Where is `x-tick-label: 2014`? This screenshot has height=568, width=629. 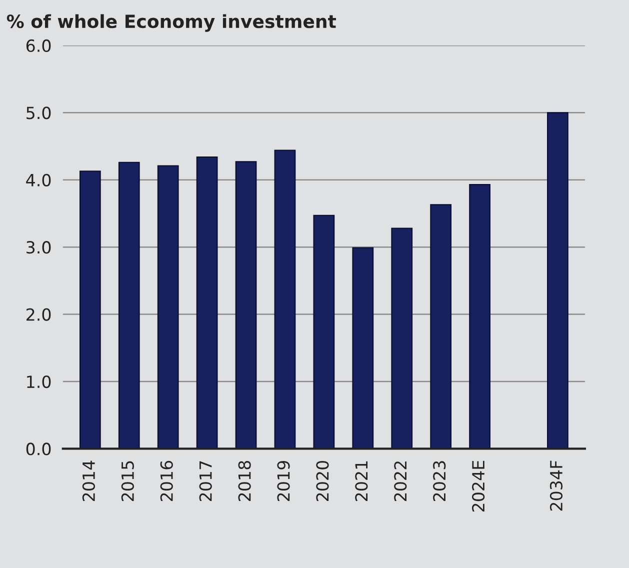 x-tick-label: 2014 is located at coordinates (89, 481).